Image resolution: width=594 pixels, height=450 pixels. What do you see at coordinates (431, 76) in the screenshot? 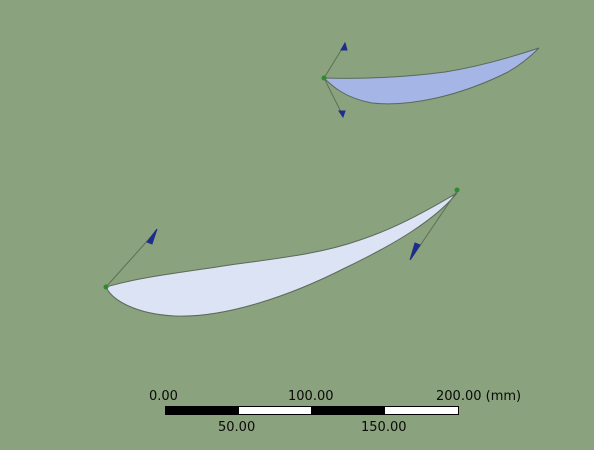
I see `upper-airfoil-shape` at bounding box center [431, 76].